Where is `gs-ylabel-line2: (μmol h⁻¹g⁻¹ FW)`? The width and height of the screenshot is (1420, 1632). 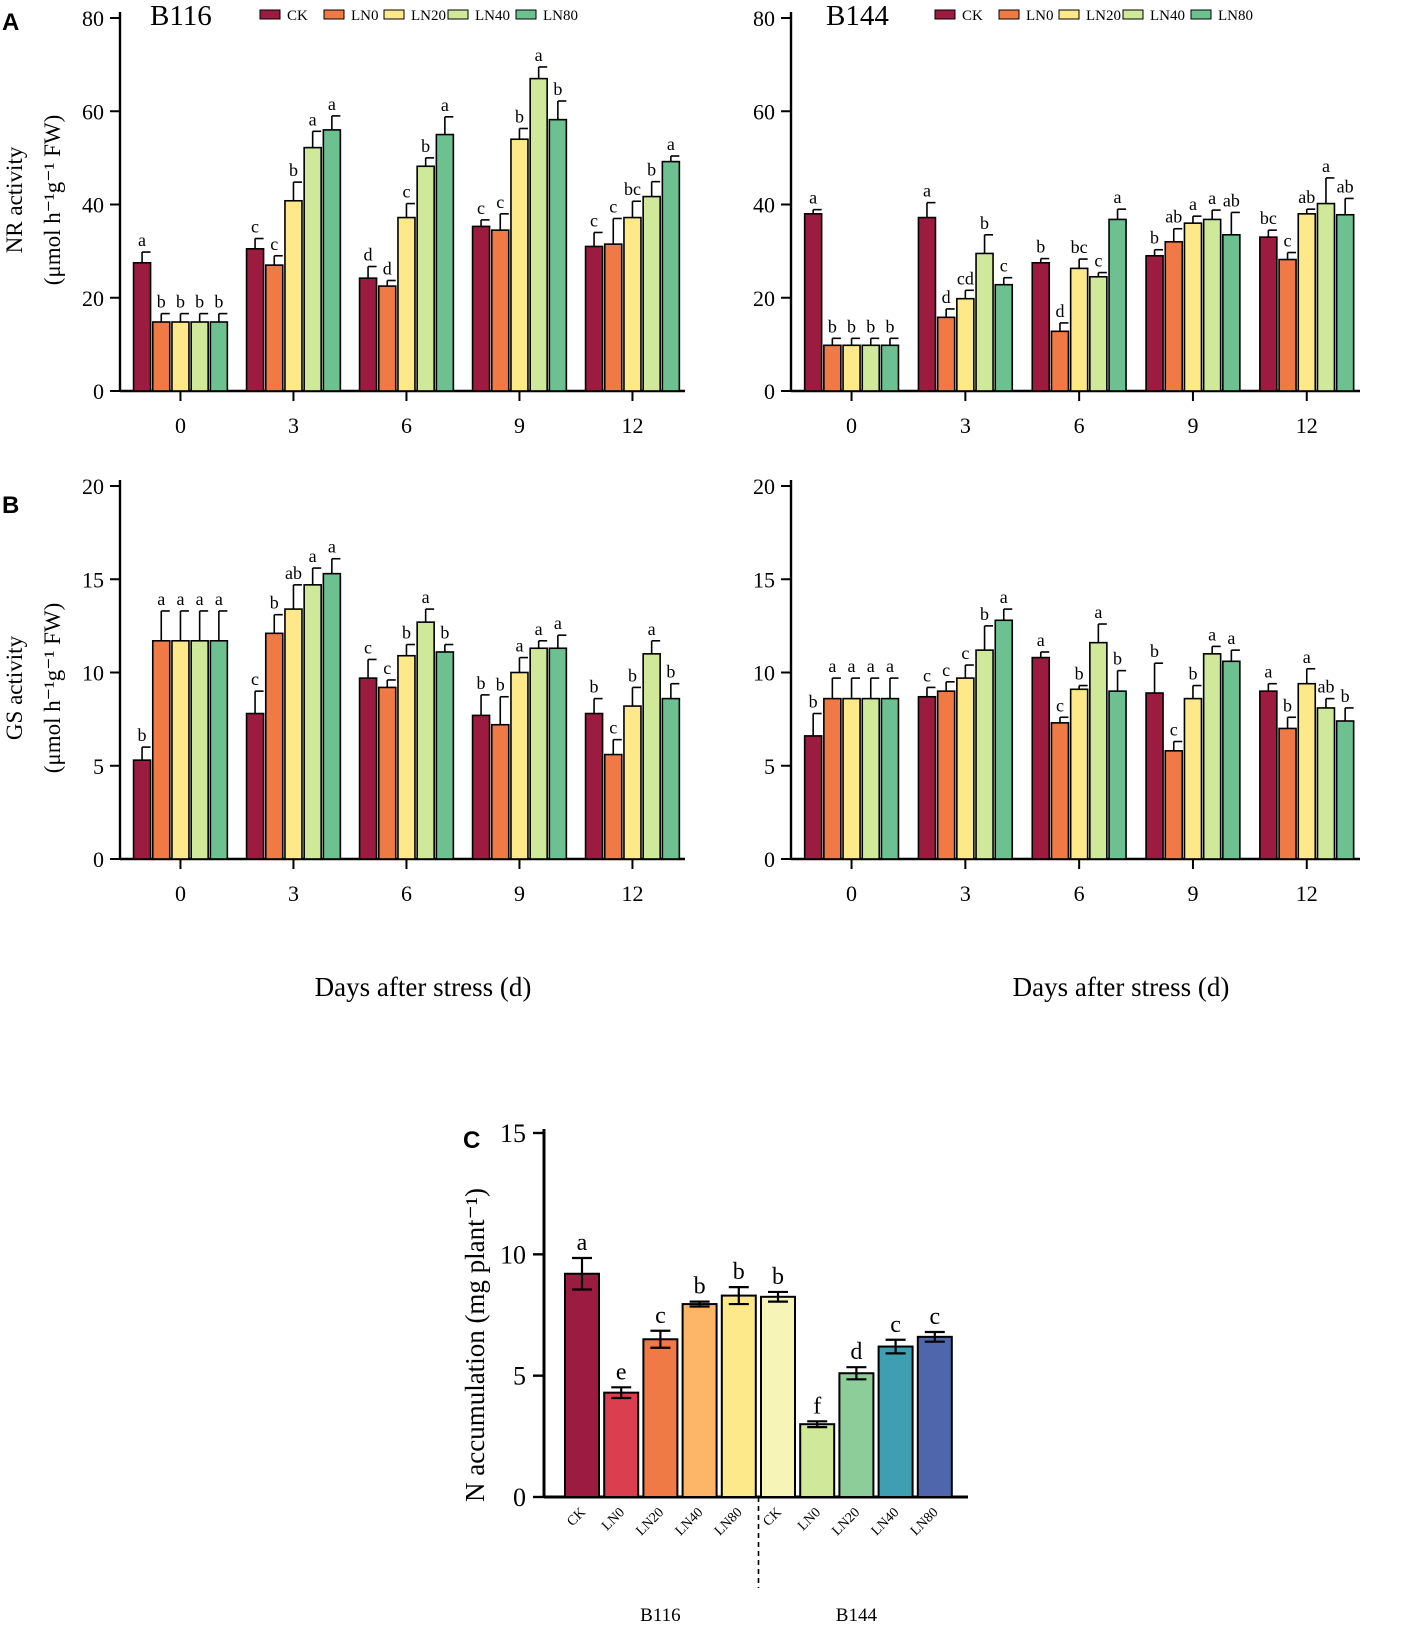 gs-ylabel-line2: (μmol h⁻¹g⁻¹ FW) is located at coordinates (52, 688).